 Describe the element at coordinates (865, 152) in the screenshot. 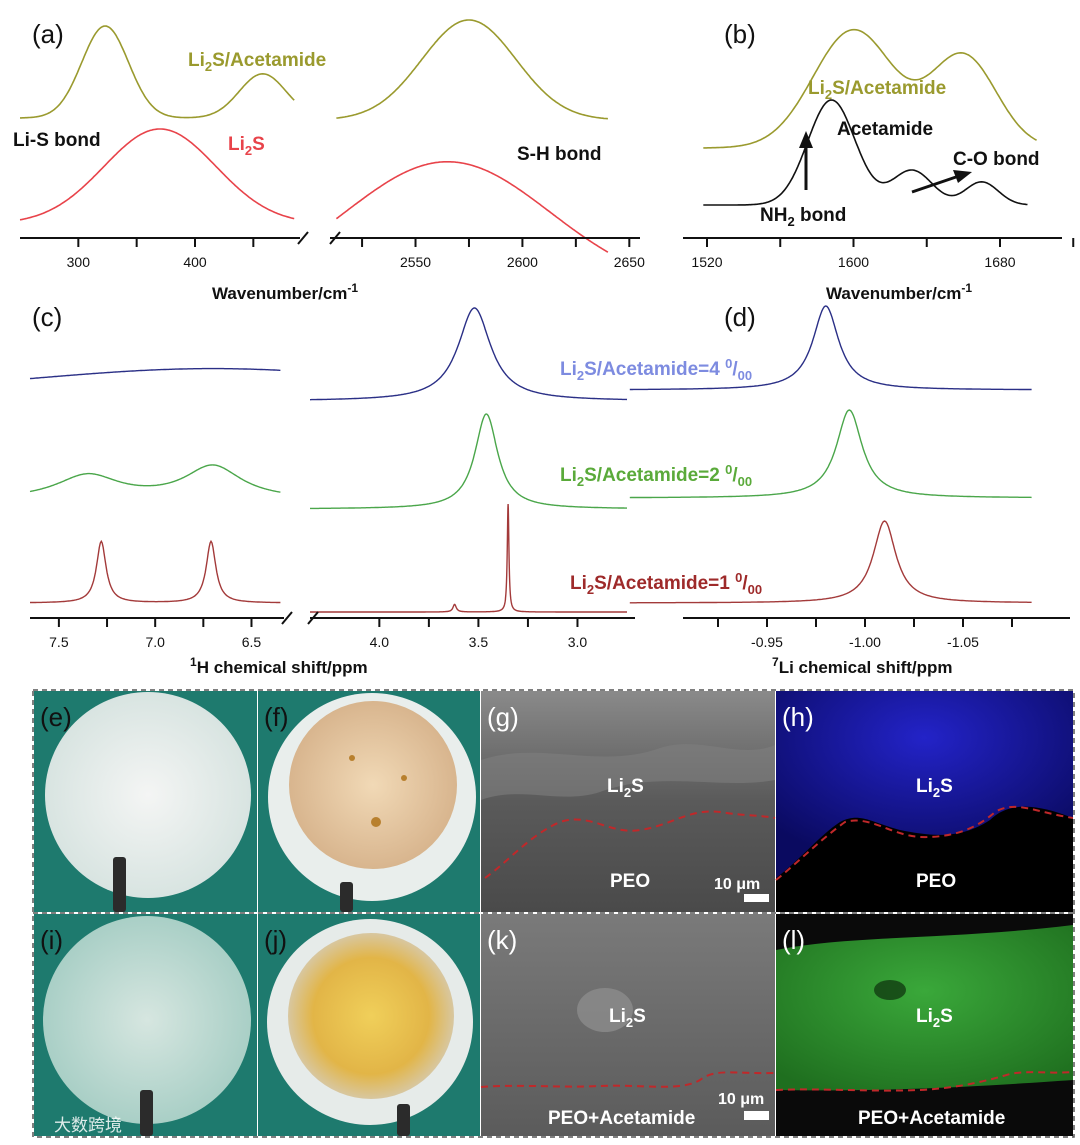

I see `series-b-acetamide` at that location.